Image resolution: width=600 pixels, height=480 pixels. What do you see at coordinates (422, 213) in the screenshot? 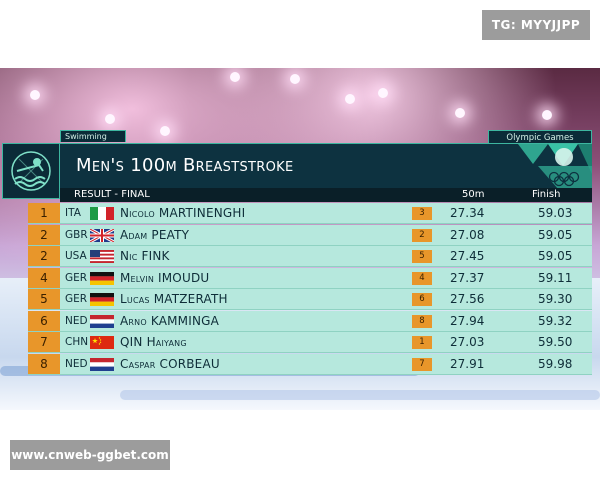
I see `lane-badge: 3` at bounding box center [422, 213].